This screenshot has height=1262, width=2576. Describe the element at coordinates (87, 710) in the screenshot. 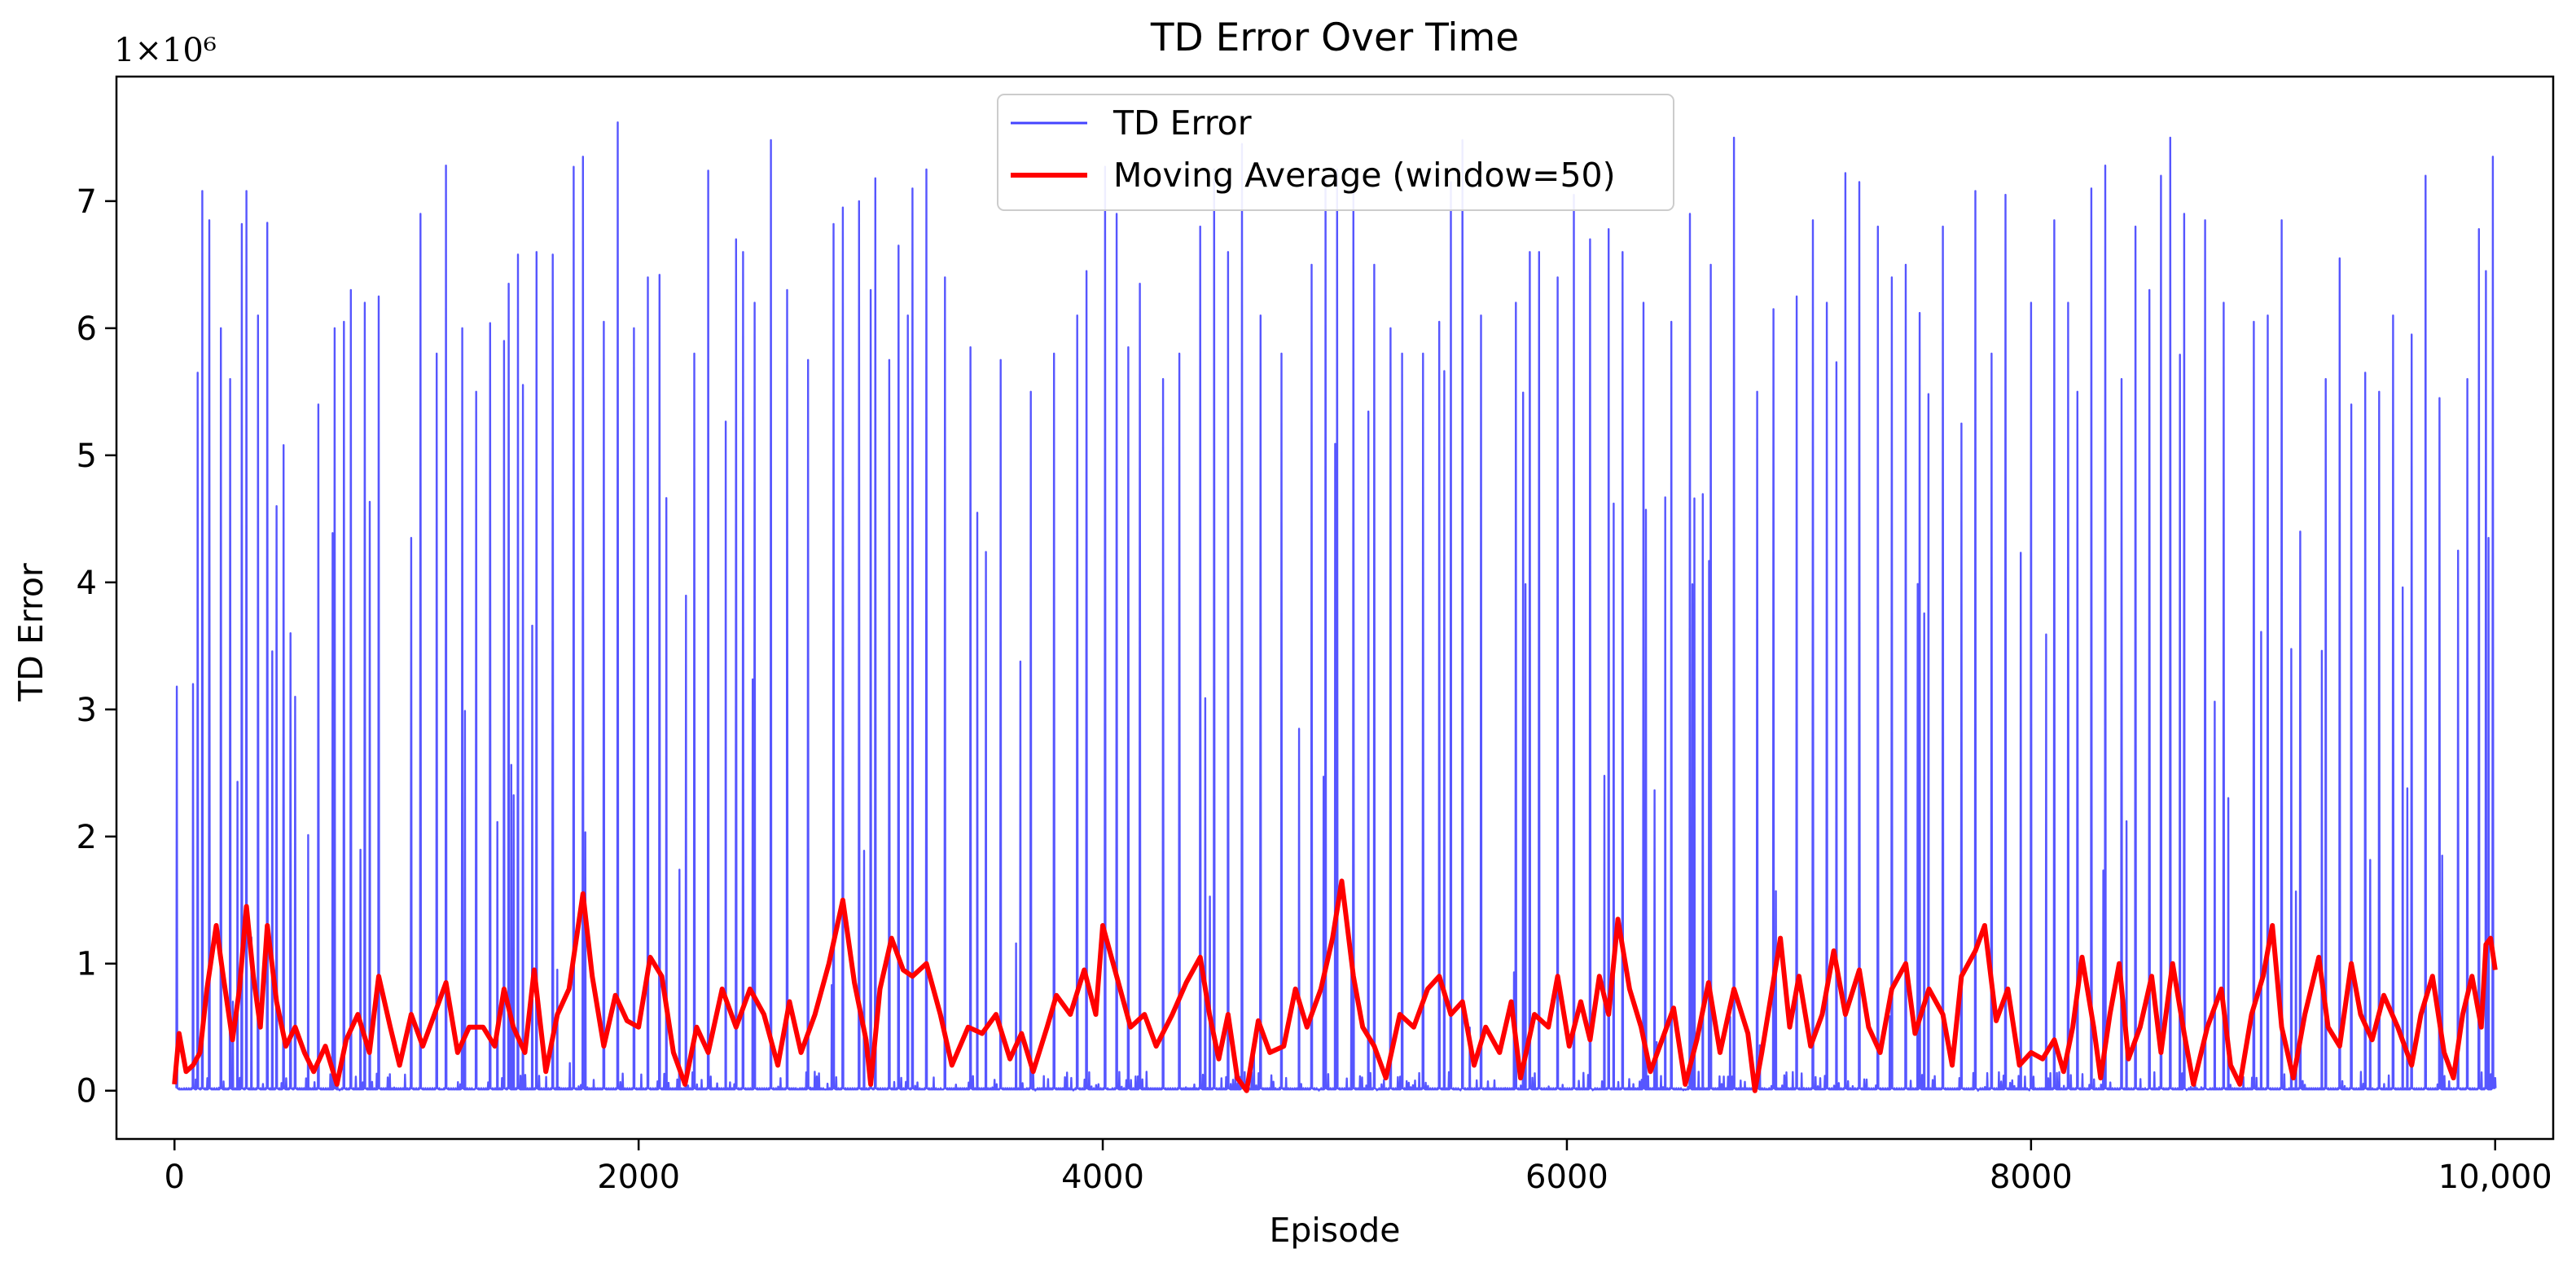

I see `y-tick-label: 3` at that location.